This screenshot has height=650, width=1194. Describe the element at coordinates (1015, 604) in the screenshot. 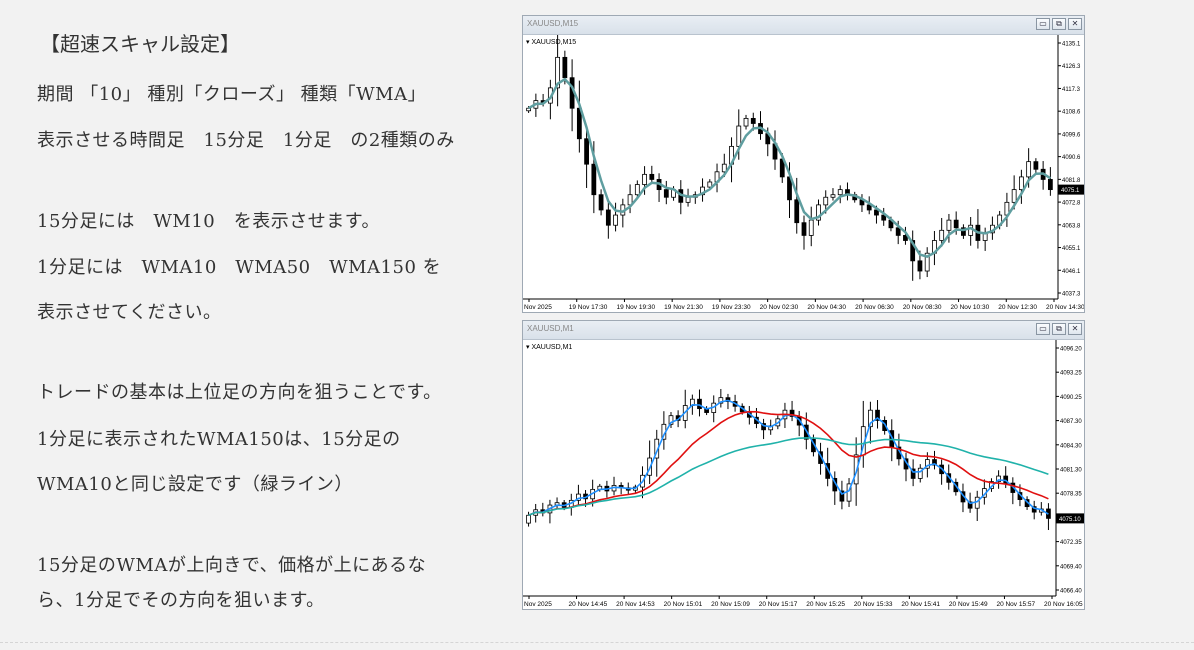

I see `time-tick-label: 20 Nov 15:57` at that location.